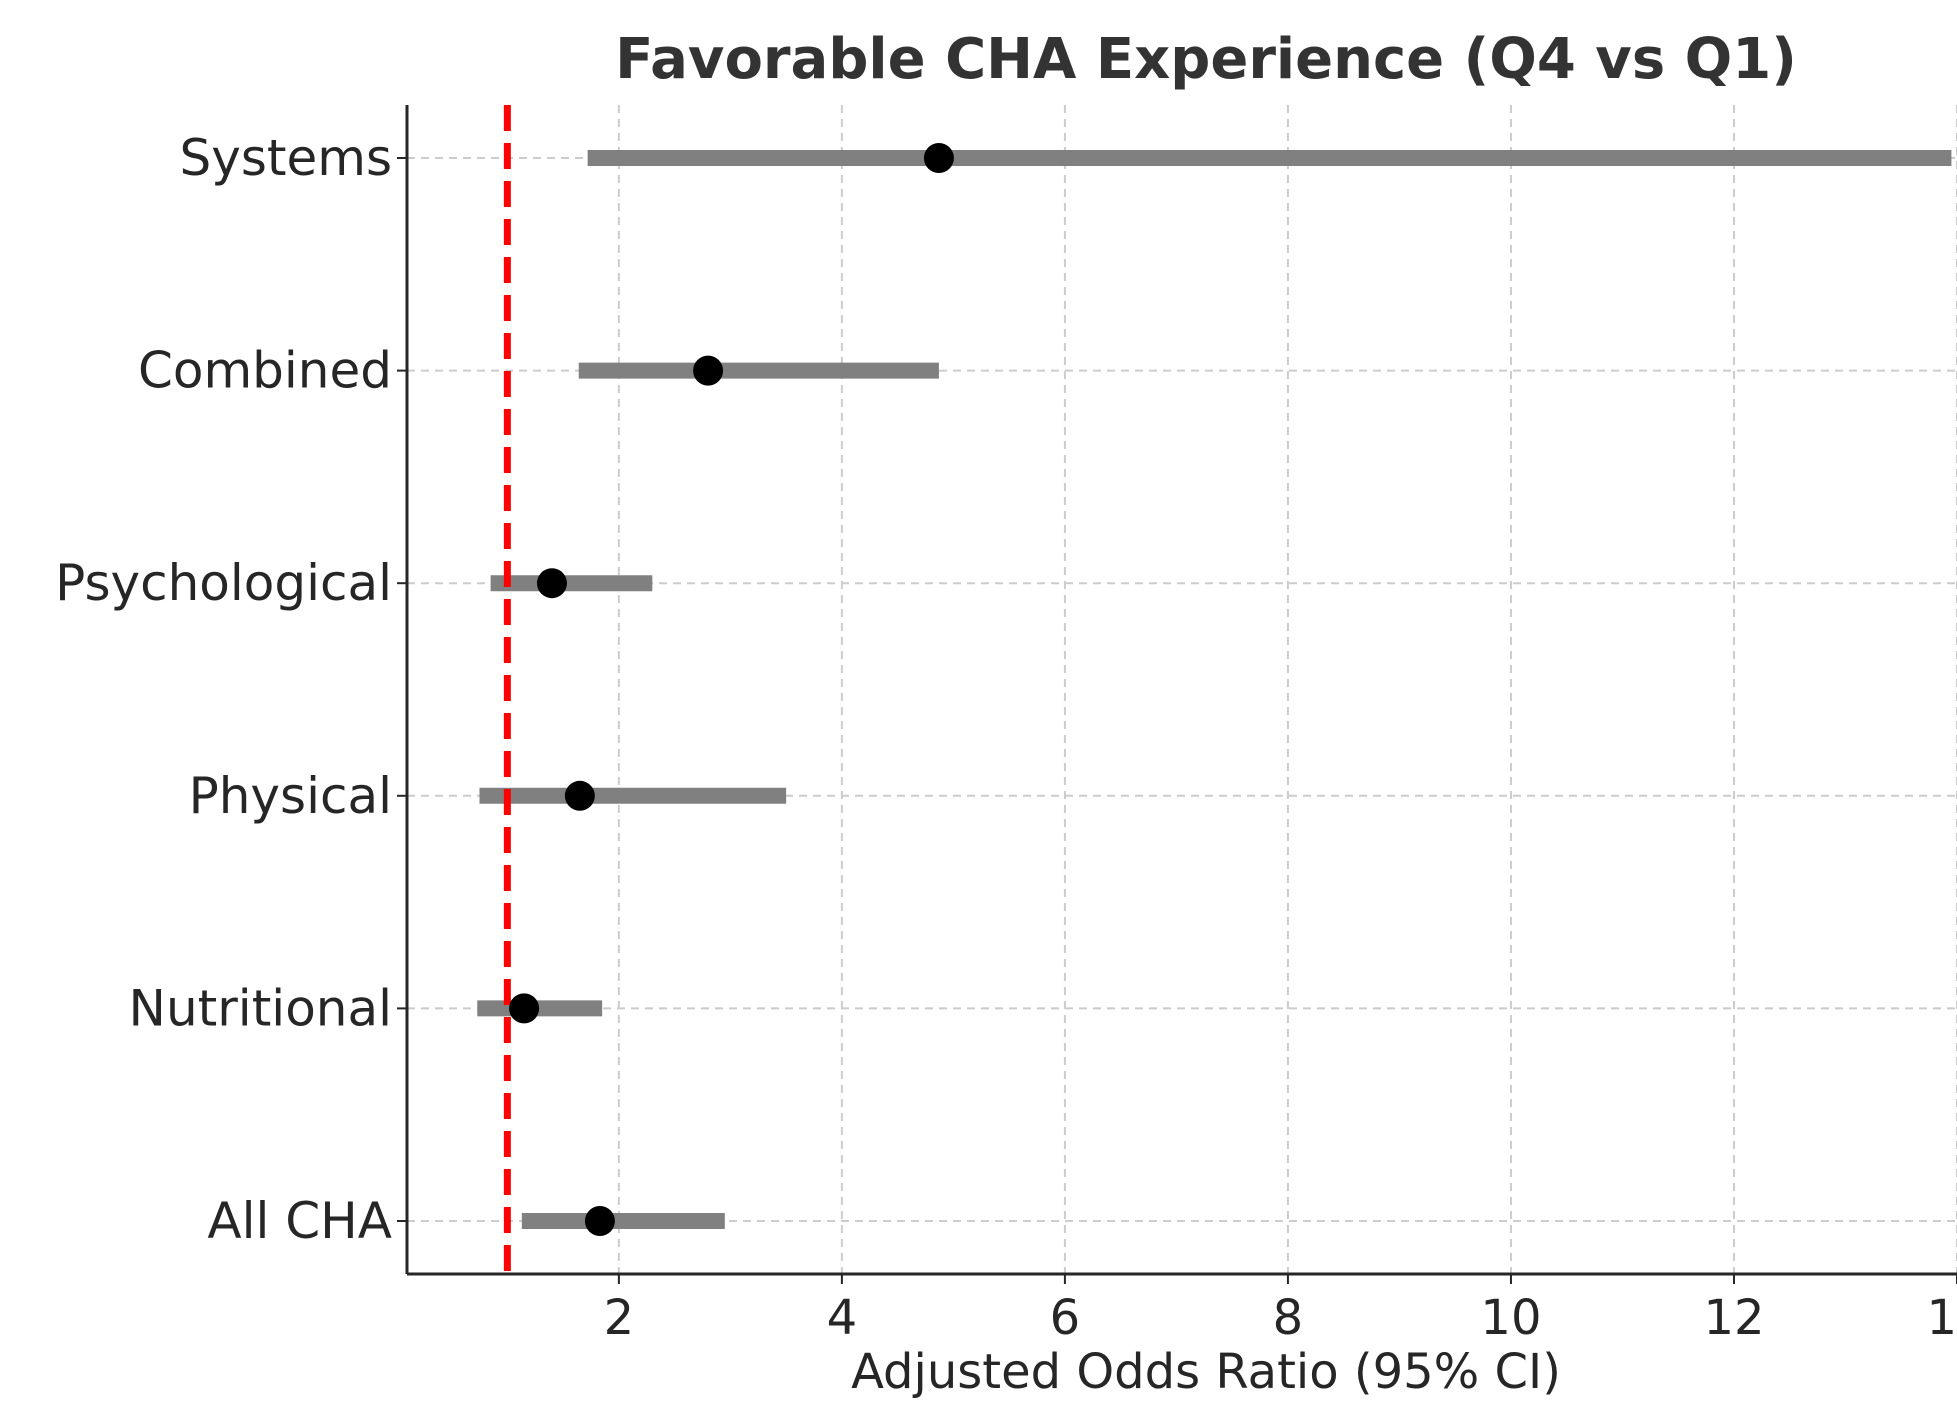 Image resolution: width=1957 pixels, height=1405 pixels. Describe the element at coordinates (290, 796) in the screenshot. I see `category-label: Physical` at that location.